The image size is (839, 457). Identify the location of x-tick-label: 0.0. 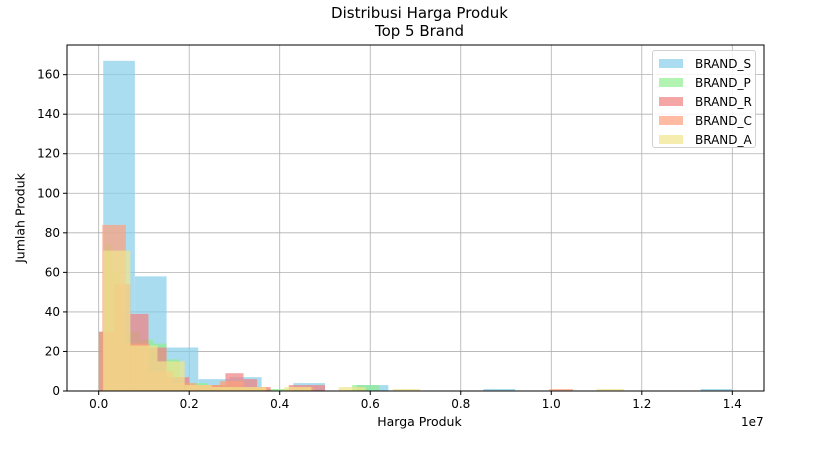
(98, 404).